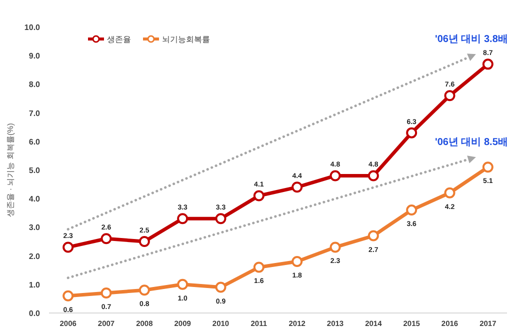  What do you see at coordinates (34, 113) in the screenshot?
I see `y-tick-label: 7.0` at bounding box center [34, 113].